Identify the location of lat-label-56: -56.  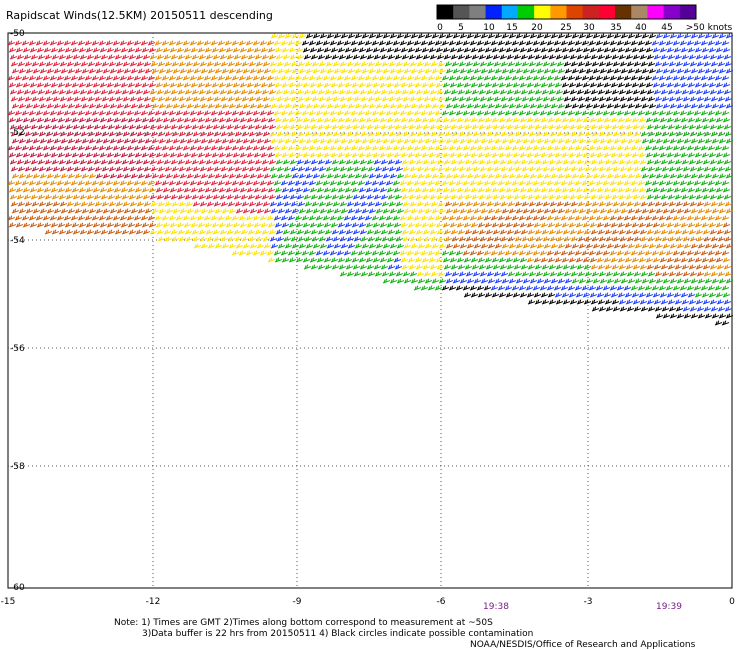
(17, 349).